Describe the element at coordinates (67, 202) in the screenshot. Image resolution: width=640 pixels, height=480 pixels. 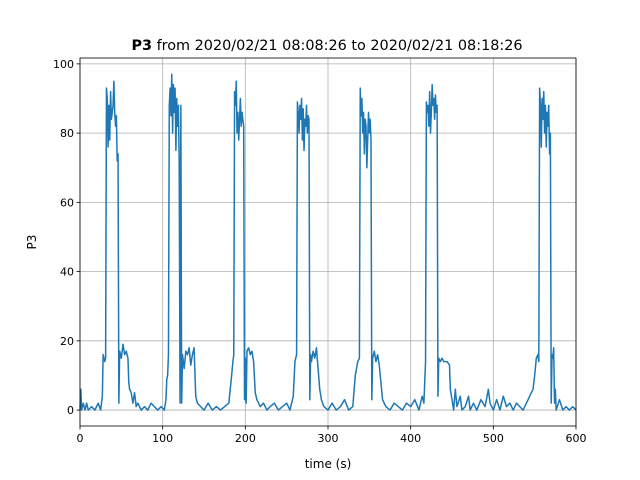
I see `y-tick-label: 60` at that location.